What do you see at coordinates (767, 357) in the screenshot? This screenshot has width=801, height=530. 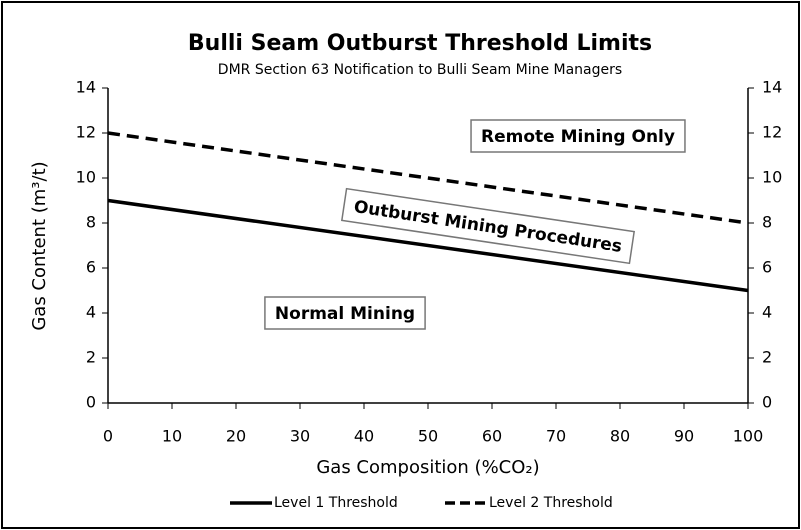 I see `y2-tick-label: 2` at bounding box center [767, 357].